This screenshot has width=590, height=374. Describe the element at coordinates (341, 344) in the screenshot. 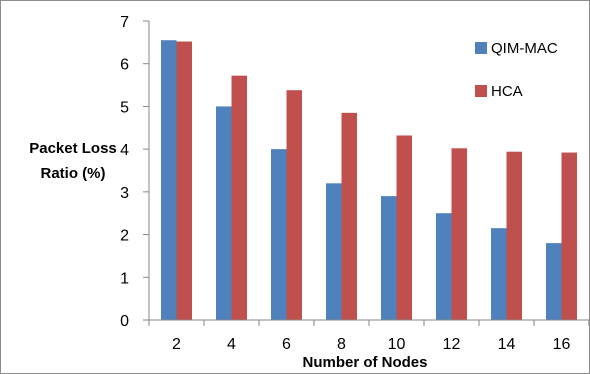

I see `x-tick-label: 8` at that location.